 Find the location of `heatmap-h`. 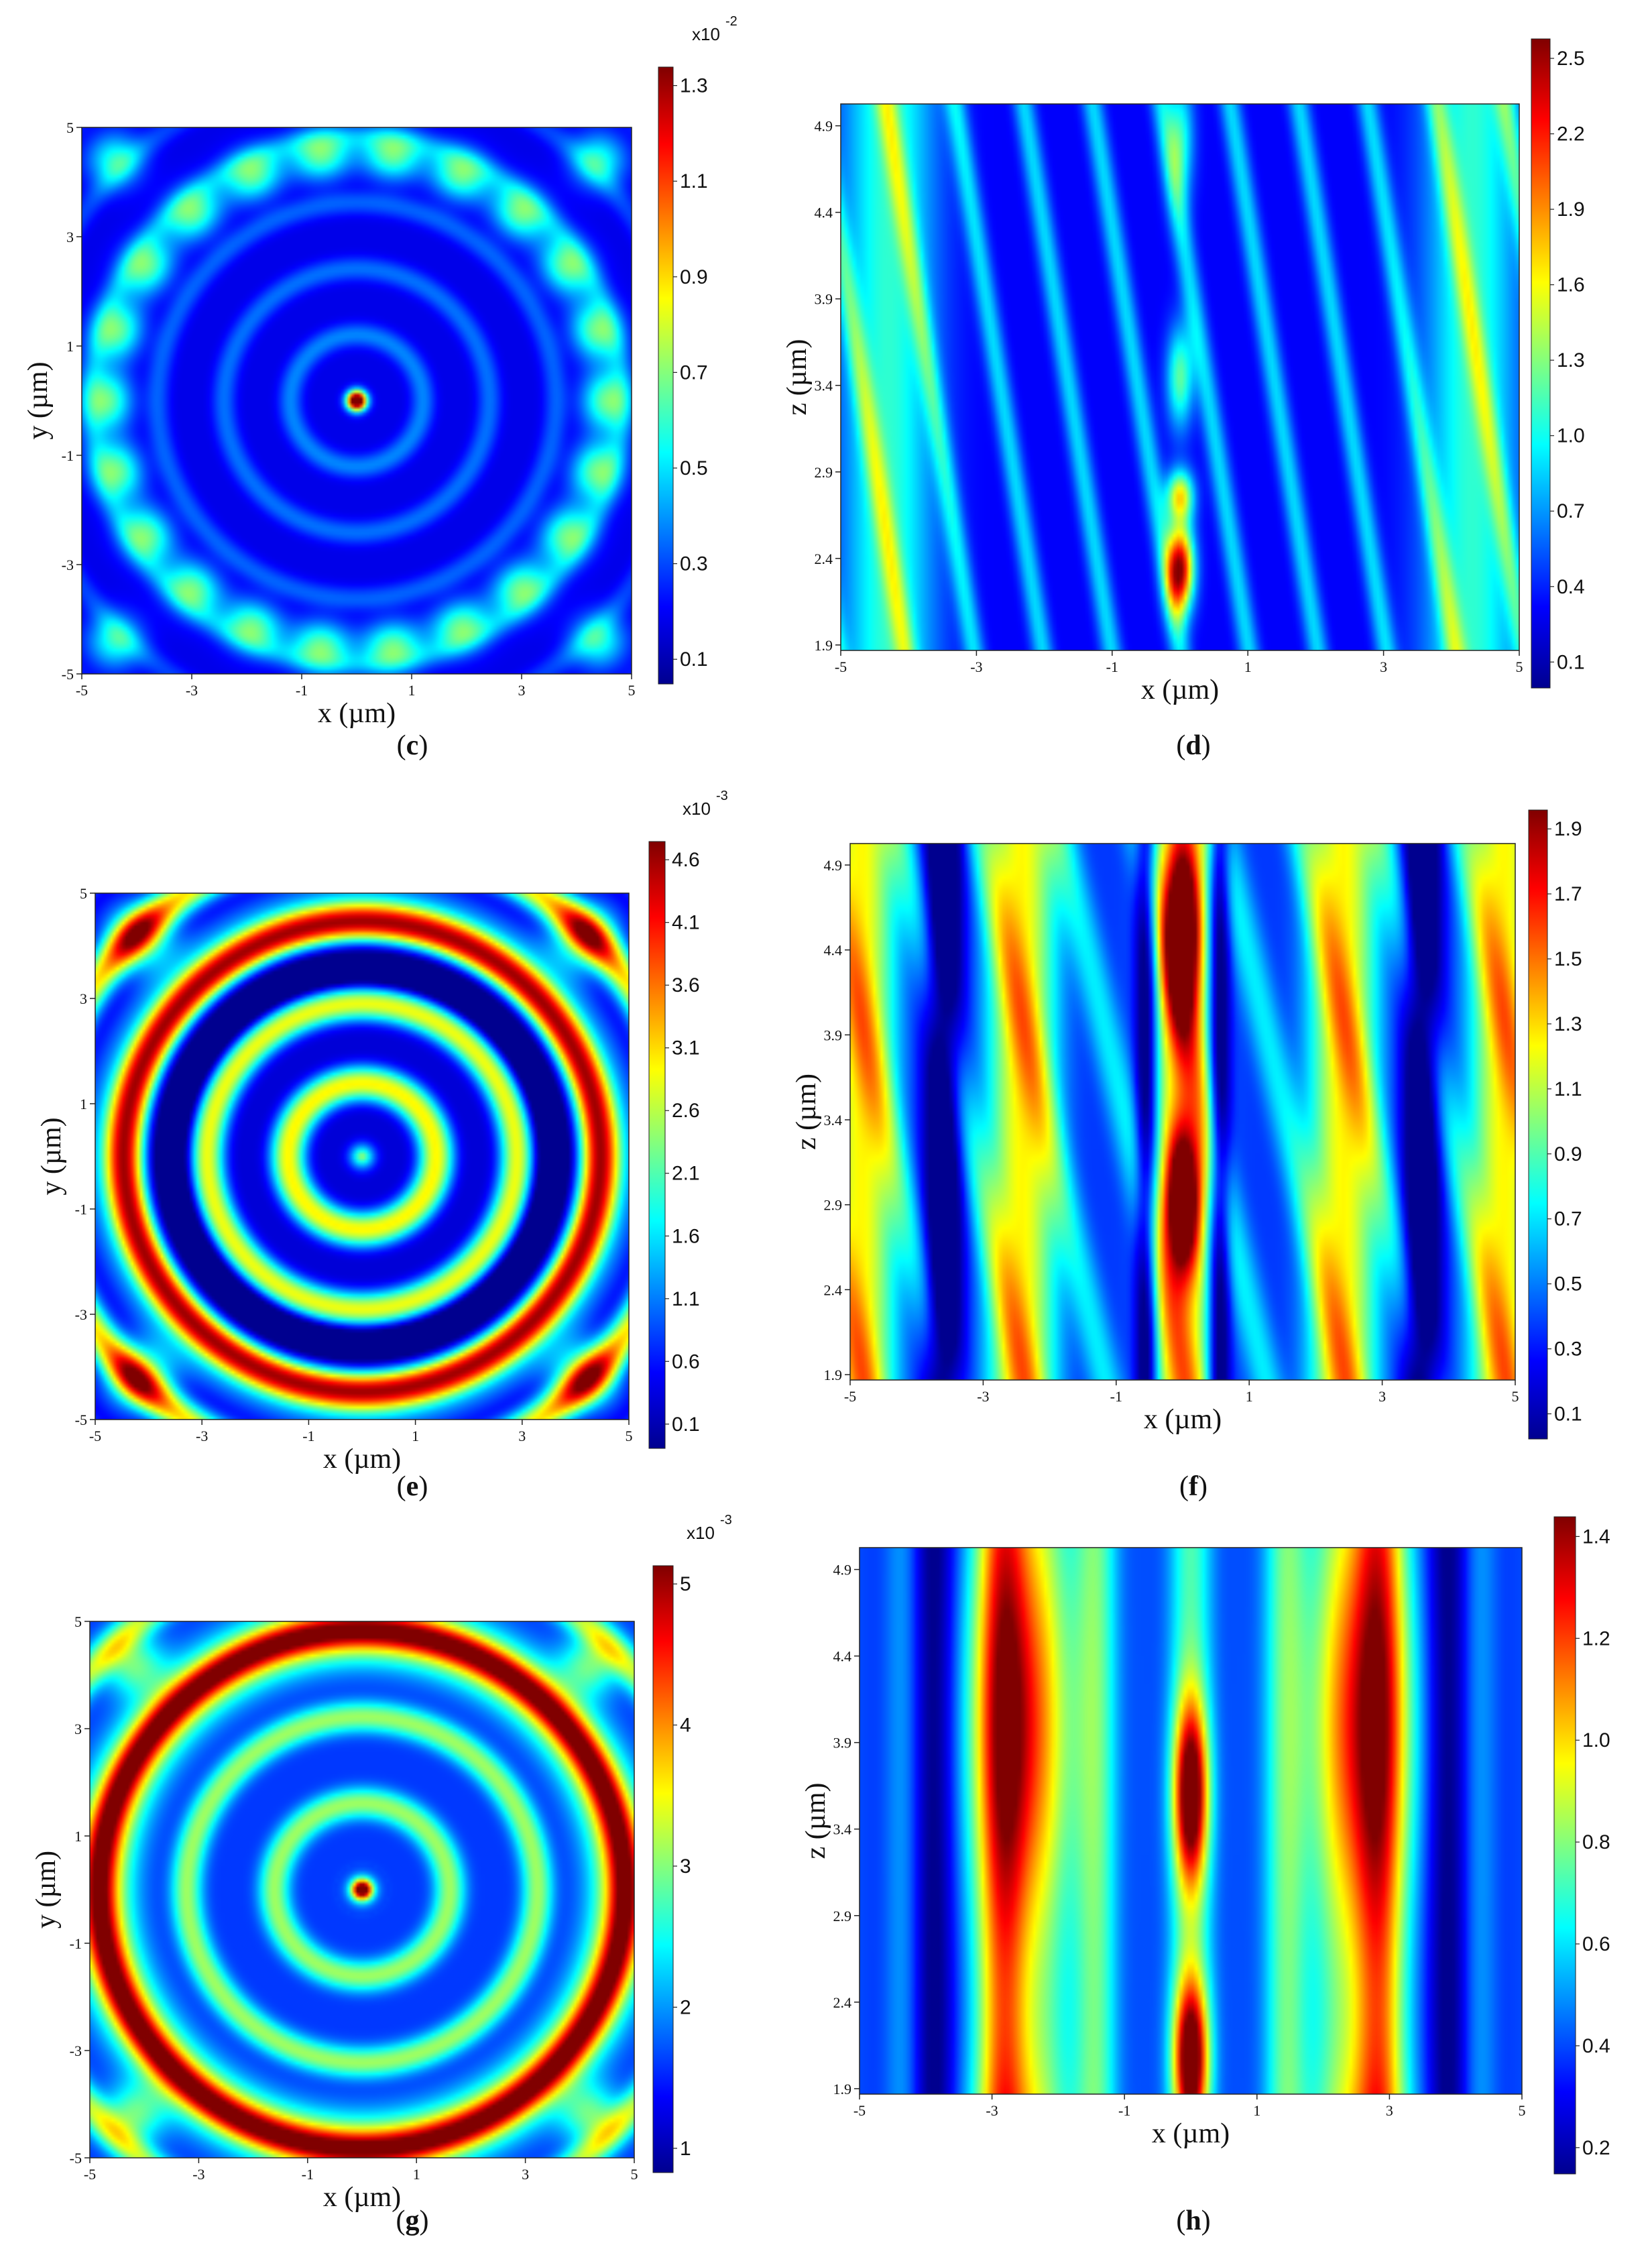

heatmap-h is located at coordinates (1191, 1821).